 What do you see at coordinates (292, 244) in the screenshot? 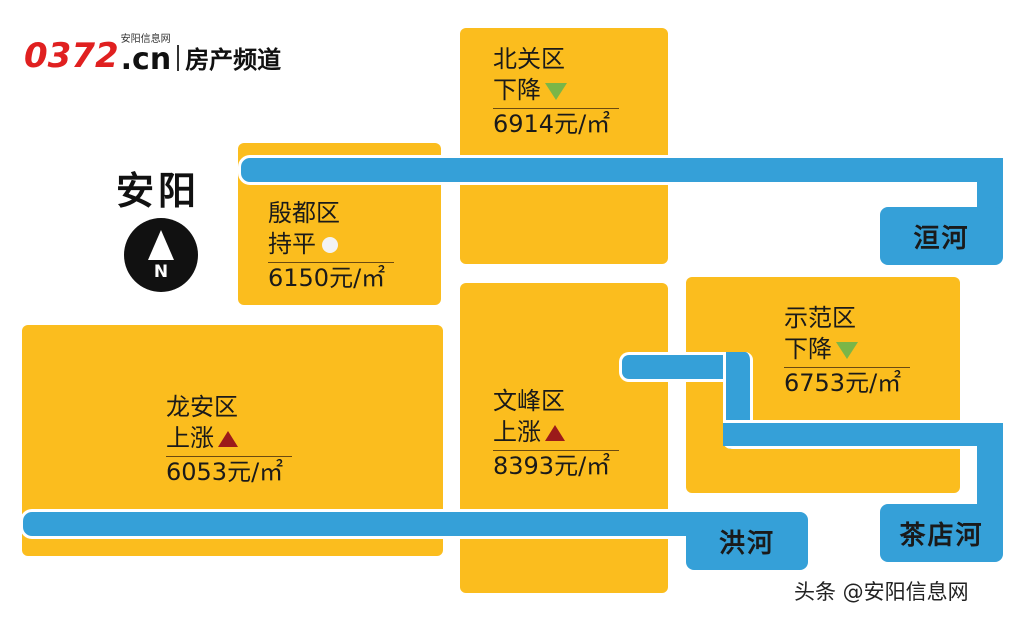
I see `trend-label: 持平` at bounding box center [292, 244].